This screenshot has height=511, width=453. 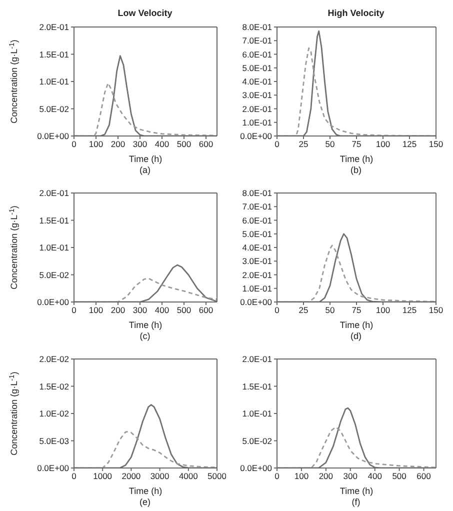 I want to click on x-tick-label: 5000, so click(x=217, y=476).